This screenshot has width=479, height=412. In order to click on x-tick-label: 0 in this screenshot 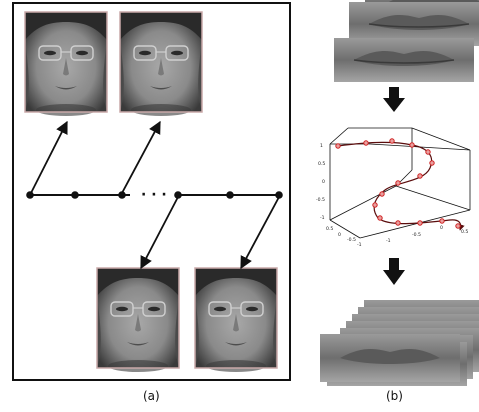, I will do `click(339, 235)`.